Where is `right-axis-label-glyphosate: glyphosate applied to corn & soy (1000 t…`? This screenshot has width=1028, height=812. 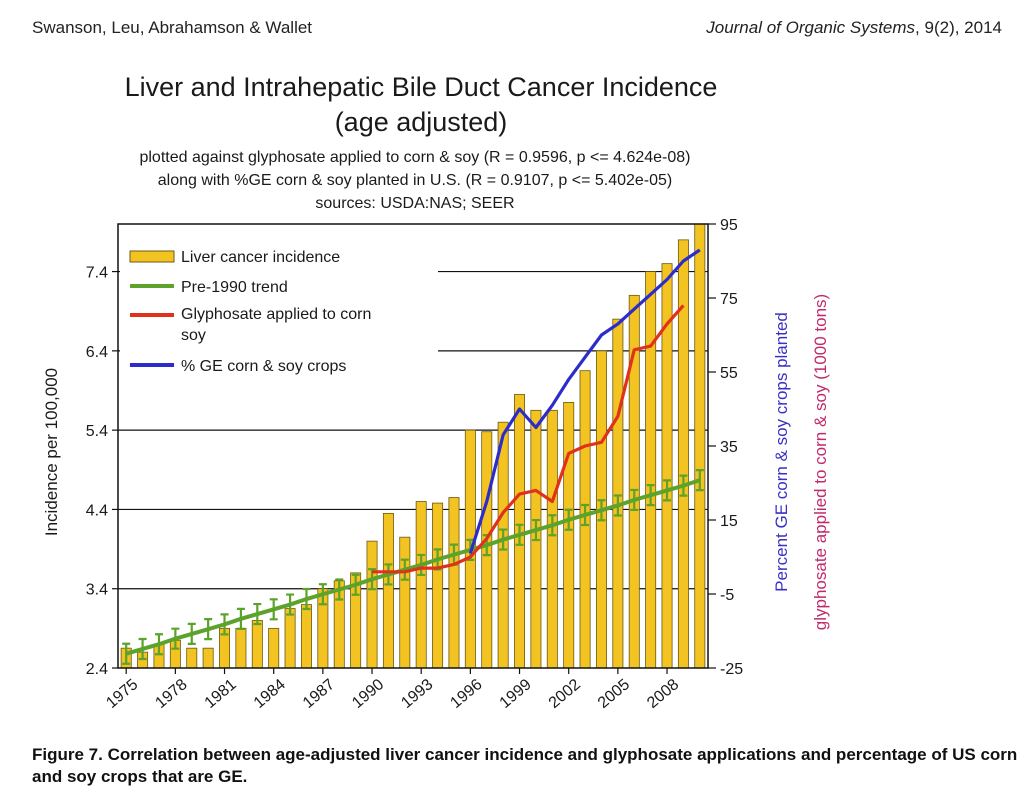 right-axis-label-glyphosate: glyphosate applied to corn & soy (1000 t… is located at coordinates (820, 462).